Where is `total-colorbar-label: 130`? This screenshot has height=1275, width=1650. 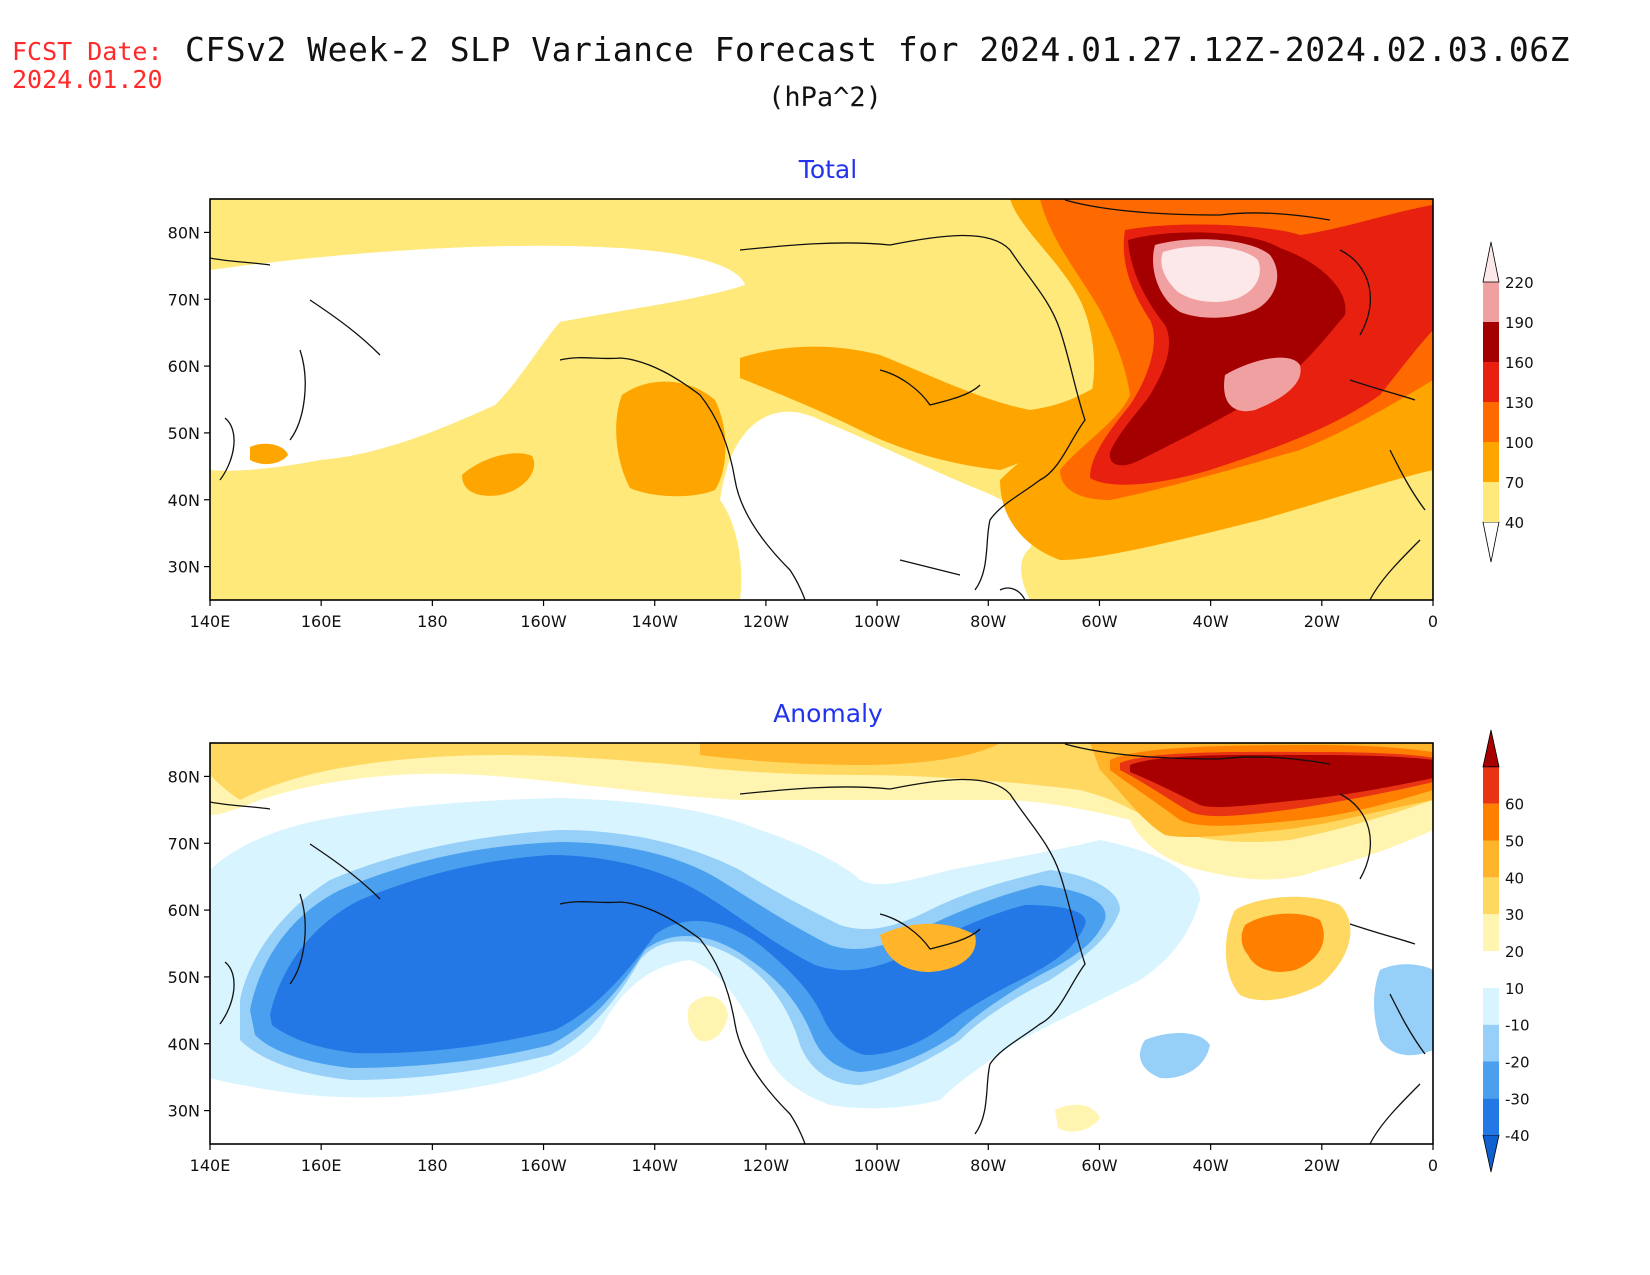
total-colorbar-label: 130 is located at coordinates (1519, 403).